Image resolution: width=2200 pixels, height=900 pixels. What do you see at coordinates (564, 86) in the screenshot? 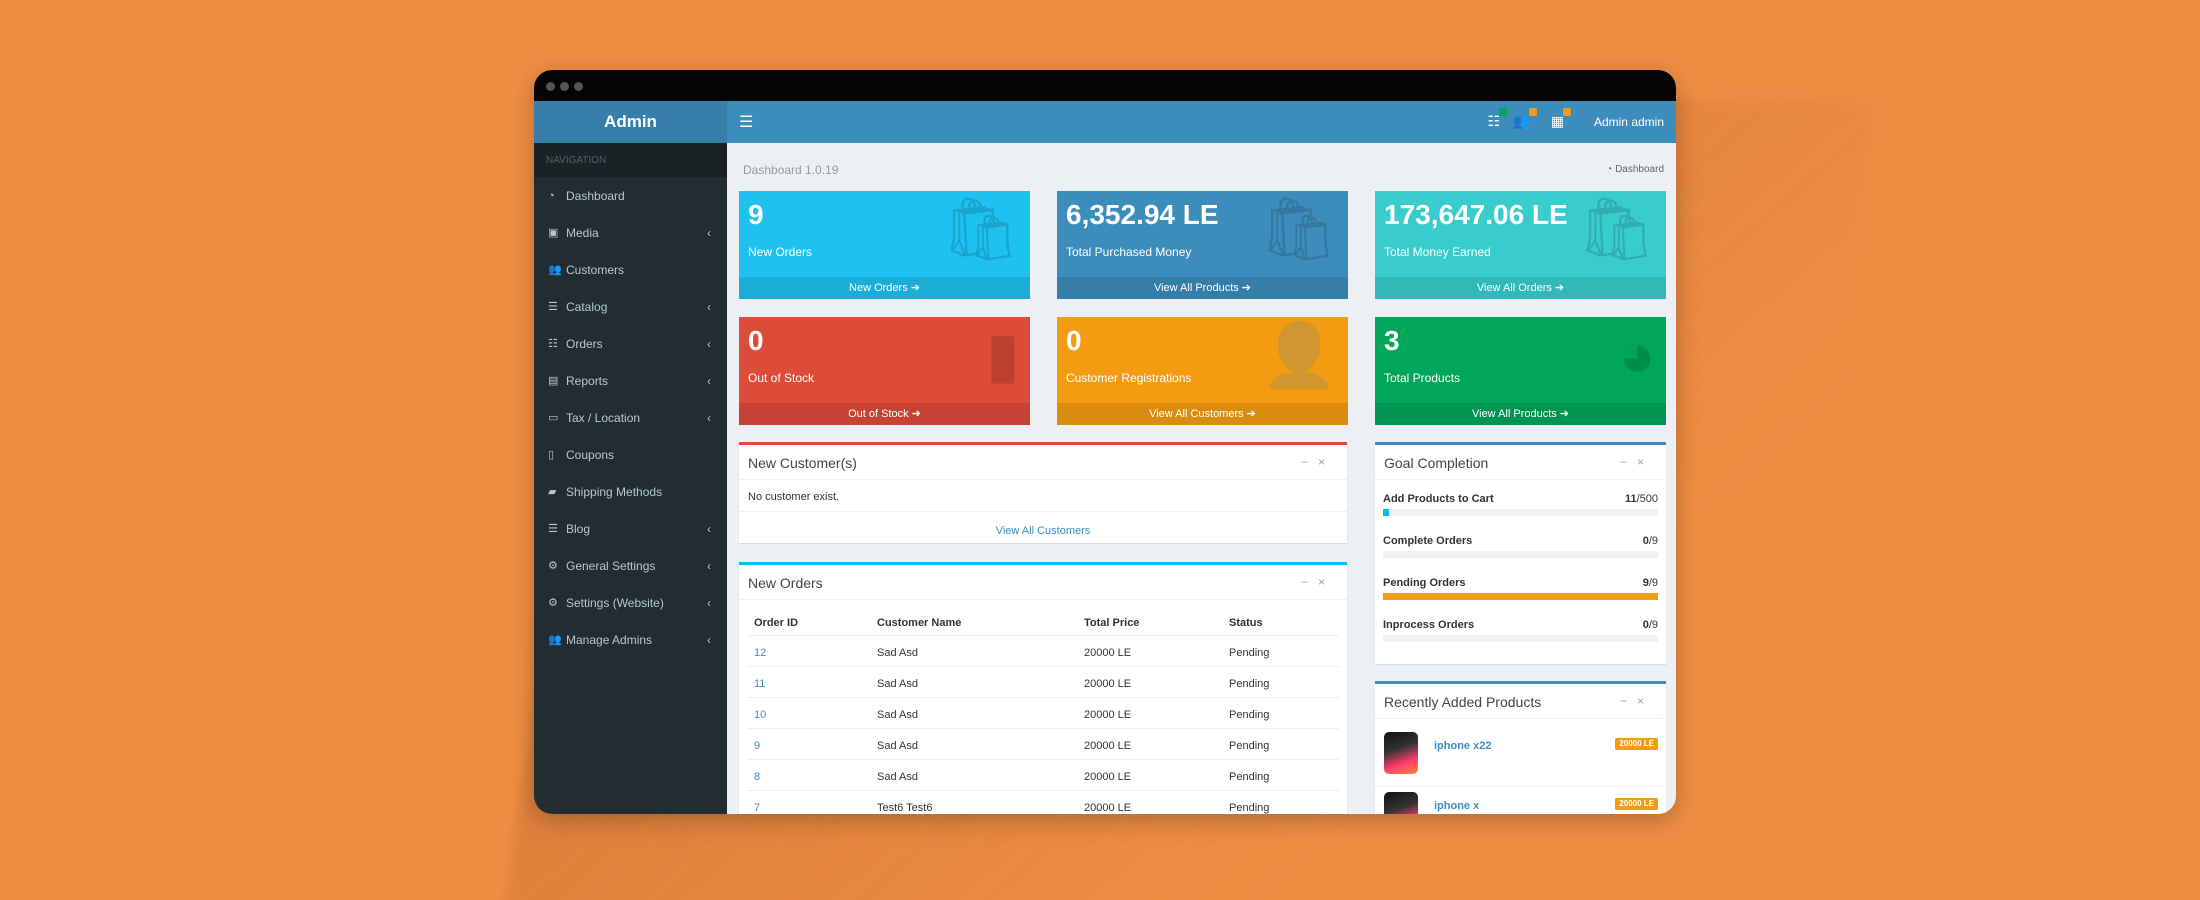
I see `window-minimize-dot` at bounding box center [564, 86].